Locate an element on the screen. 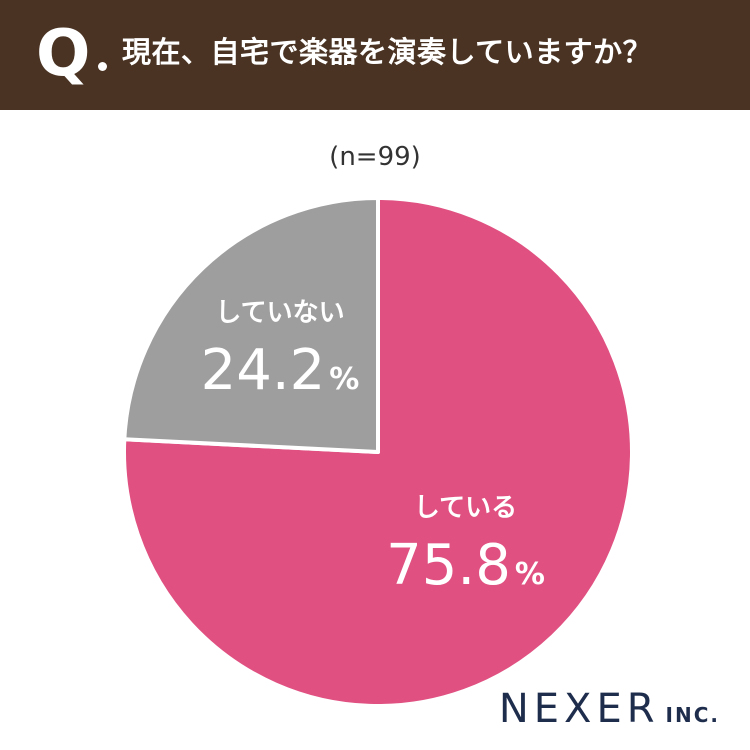 The image size is (750, 750). slice-label-2: していない is located at coordinates (279, 313).